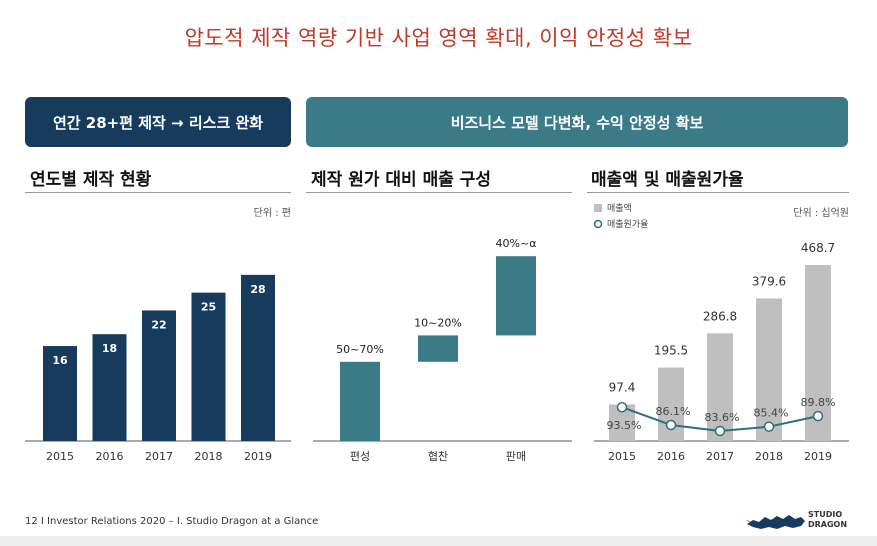  I want to click on banner-business-model: 비즈니스 모델 다변화, 수익 안정성 확보, so click(577, 122).